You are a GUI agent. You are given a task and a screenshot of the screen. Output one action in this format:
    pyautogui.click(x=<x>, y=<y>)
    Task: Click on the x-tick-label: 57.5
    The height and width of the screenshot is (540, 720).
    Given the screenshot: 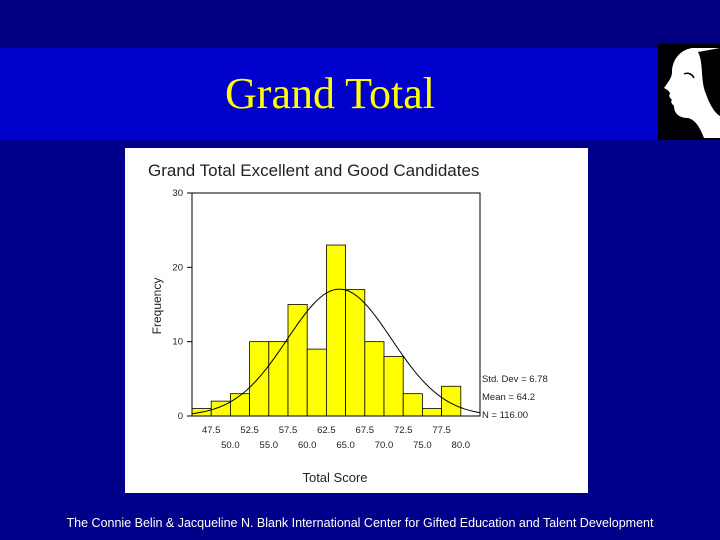 What is the action you would take?
    pyautogui.click(x=288, y=430)
    